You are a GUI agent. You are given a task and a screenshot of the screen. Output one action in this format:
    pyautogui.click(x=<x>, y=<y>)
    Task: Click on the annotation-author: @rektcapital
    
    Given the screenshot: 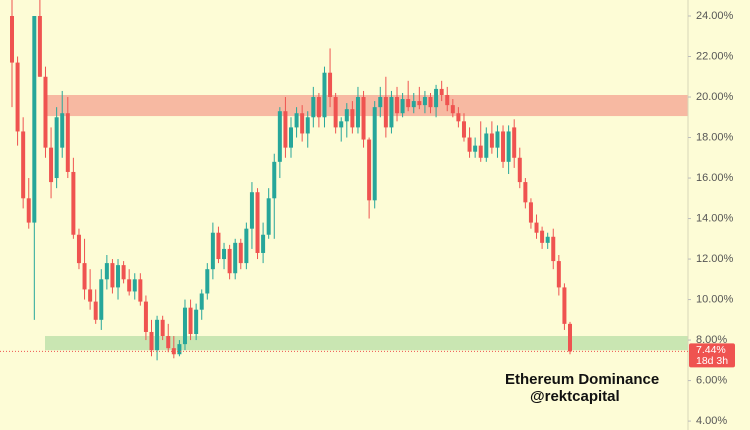 What is the action you would take?
    pyautogui.click(x=575, y=396)
    